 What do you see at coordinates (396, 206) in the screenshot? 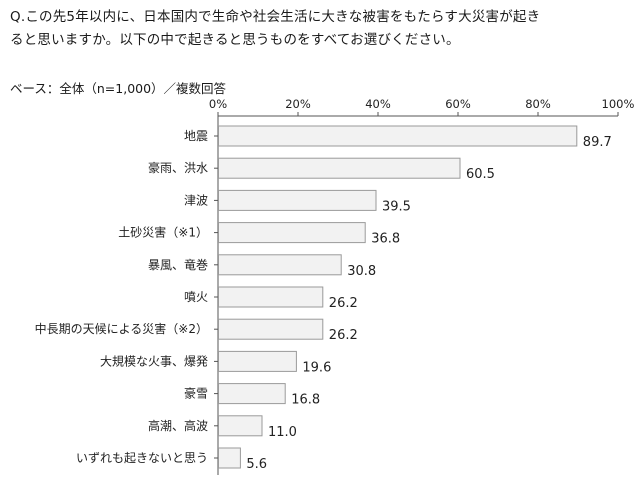
I see `value-label: 39.5` at bounding box center [396, 206].